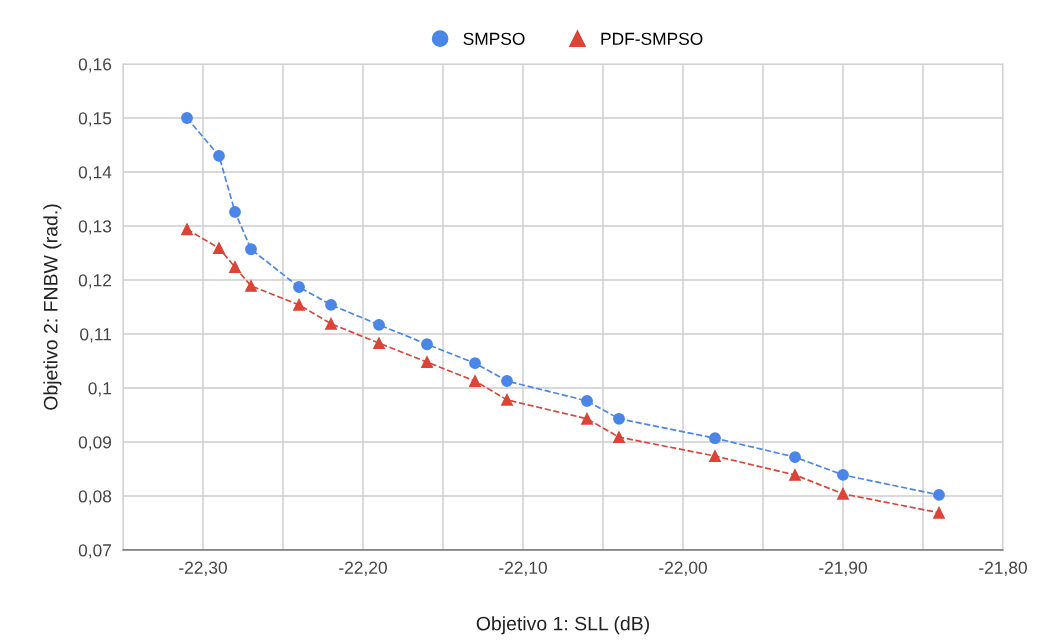  What do you see at coordinates (95, 119) in the screenshot?
I see `y-tick-label: 0,15` at bounding box center [95, 119].